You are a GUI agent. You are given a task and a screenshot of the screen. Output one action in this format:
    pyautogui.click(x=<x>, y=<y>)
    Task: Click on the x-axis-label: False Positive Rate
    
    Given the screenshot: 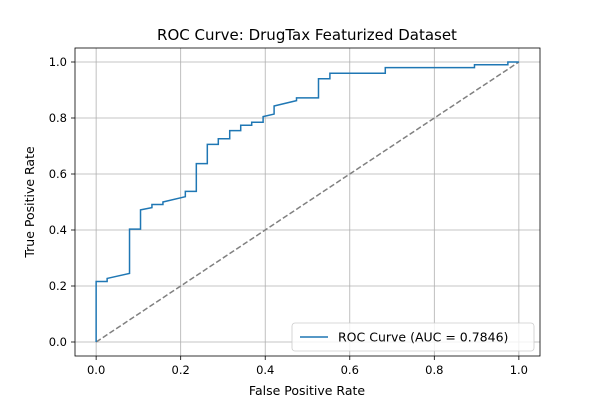 What is the action you would take?
    pyautogui.click(x=307, y=390)
    